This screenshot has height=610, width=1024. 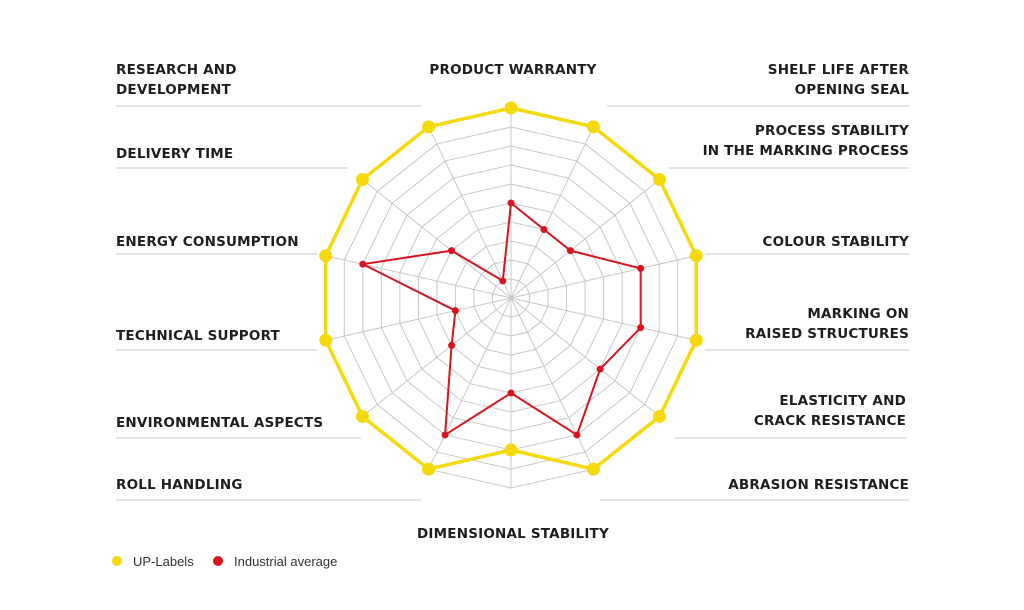 I want to click on axis-label-dimensional-stability: DIMENSIONAL STABILITY, so click(x=513, y=534).